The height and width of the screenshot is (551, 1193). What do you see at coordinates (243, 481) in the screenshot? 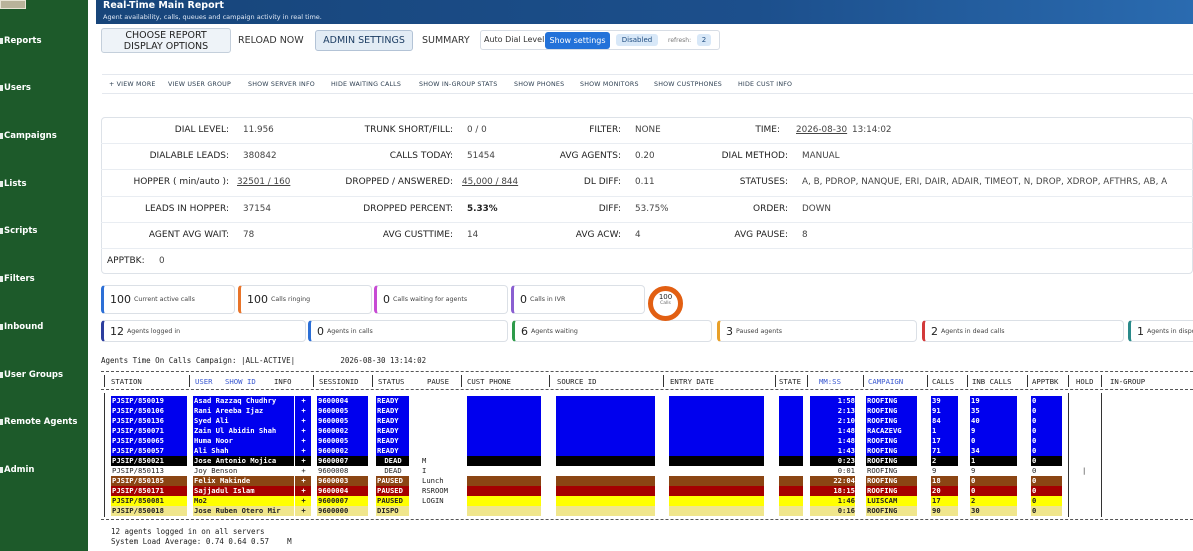
I see `cell-user: Felix Makinde` at bounding box center [243, 481].